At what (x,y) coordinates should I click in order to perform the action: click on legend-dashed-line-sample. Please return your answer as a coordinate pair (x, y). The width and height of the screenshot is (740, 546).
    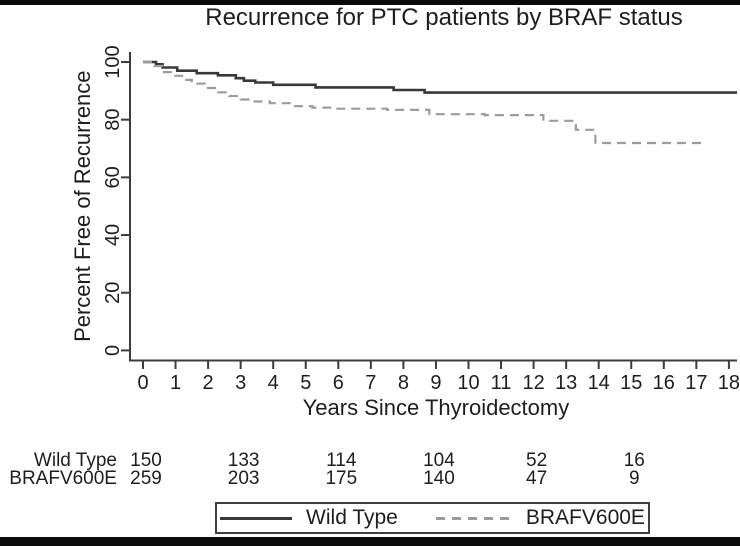
    Looking at the image, I should click on (474, 518).